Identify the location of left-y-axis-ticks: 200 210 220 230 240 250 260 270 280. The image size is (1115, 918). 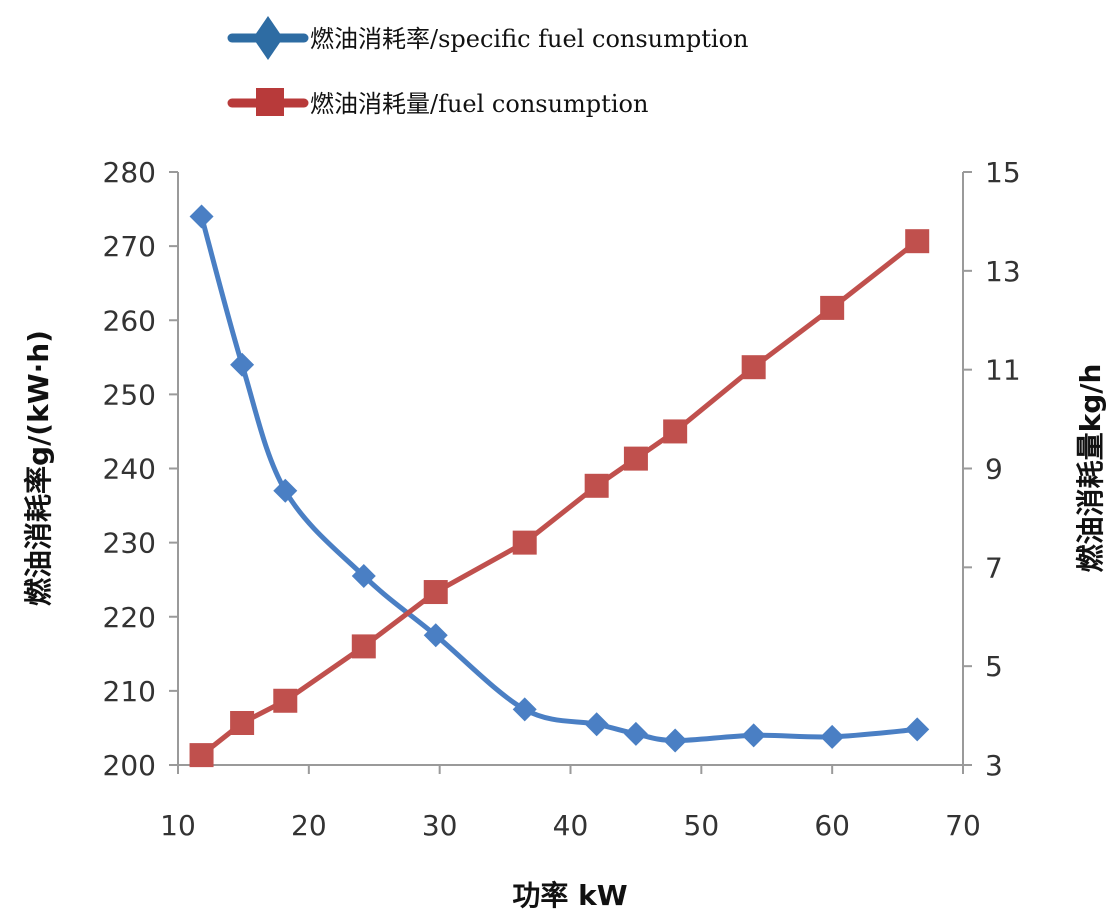
(140, 469).